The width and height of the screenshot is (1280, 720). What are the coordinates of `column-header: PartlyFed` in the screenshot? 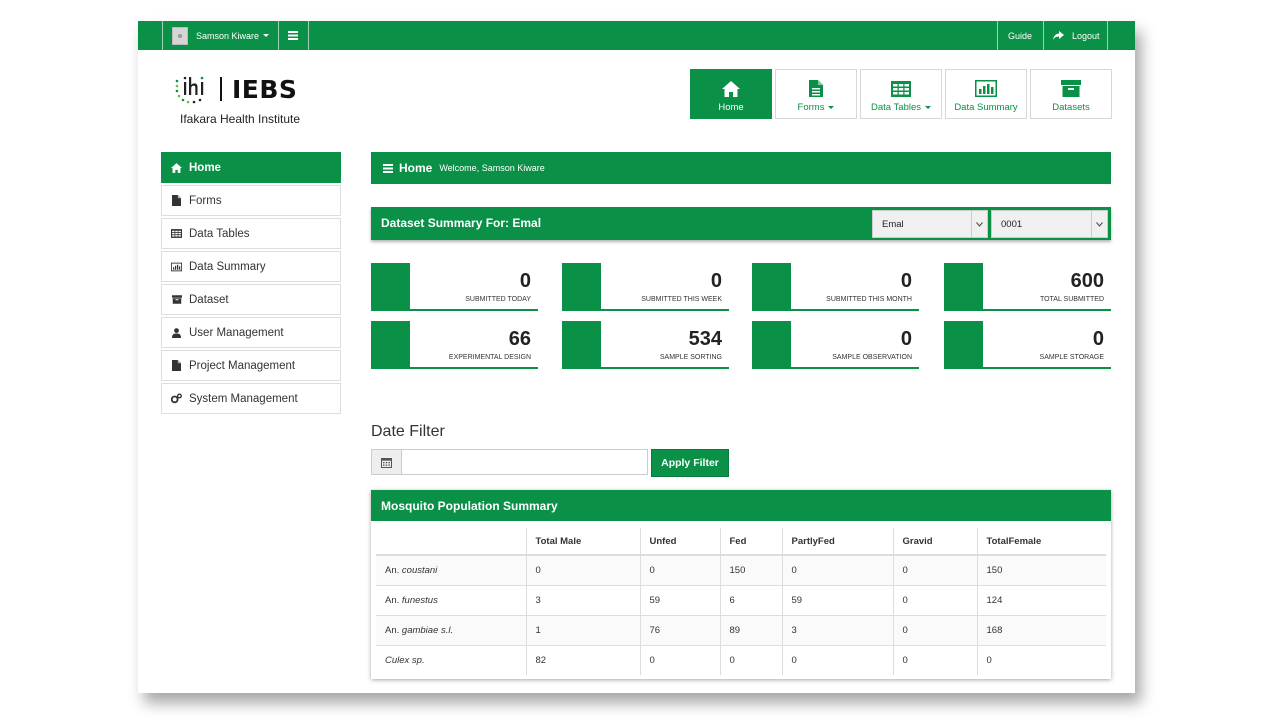 It's located at (837, 542).